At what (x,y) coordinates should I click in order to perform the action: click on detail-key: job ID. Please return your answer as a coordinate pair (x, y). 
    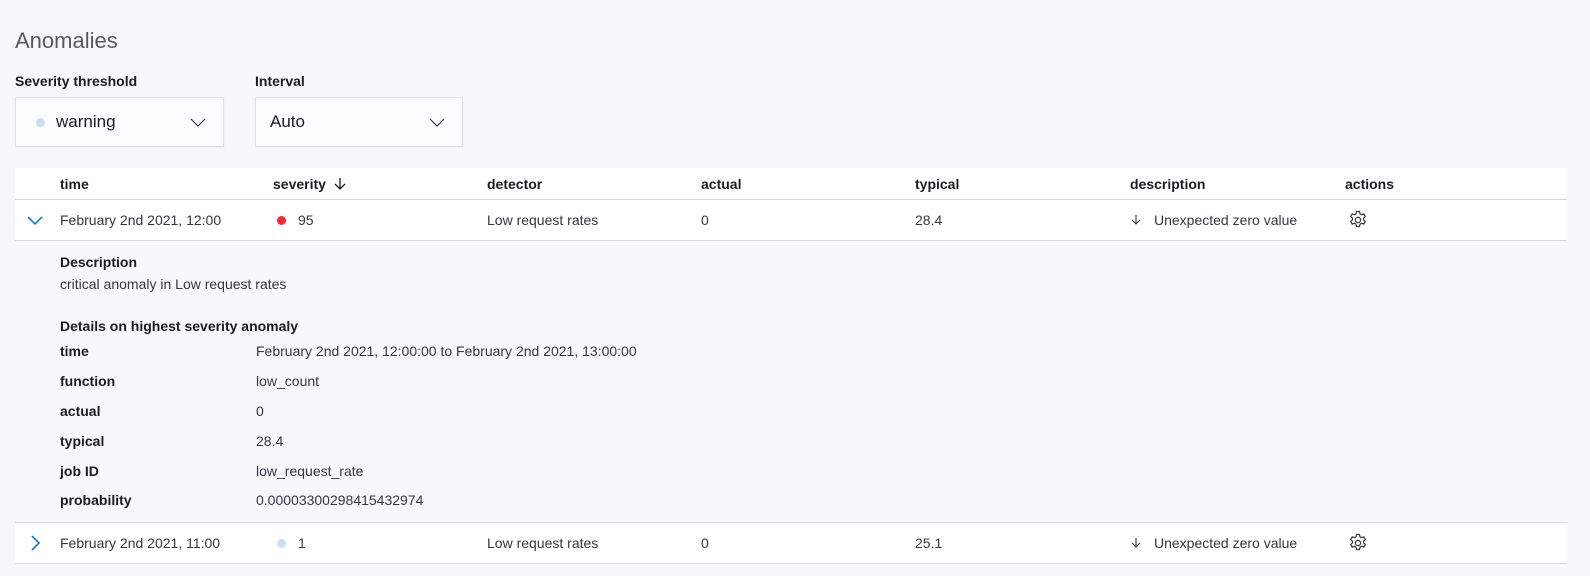
    Looking at the image, I should click on (79, 471).